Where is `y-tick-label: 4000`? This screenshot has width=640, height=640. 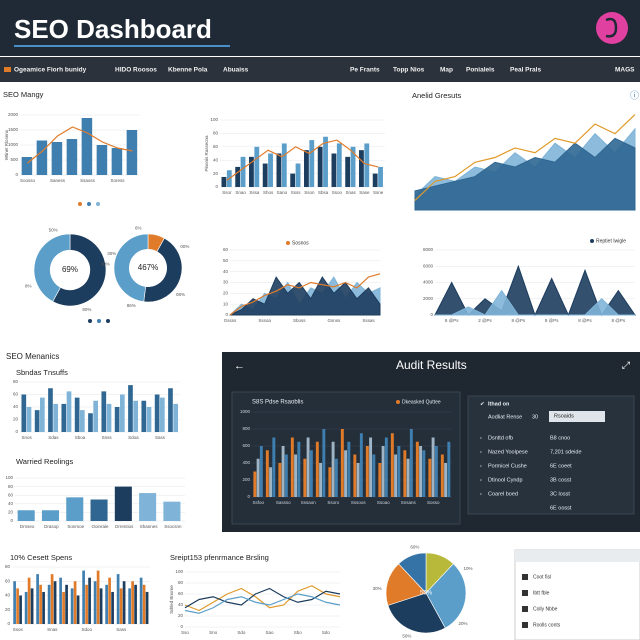
y-tick-label: 4000 is located at coordinates (428, 282).